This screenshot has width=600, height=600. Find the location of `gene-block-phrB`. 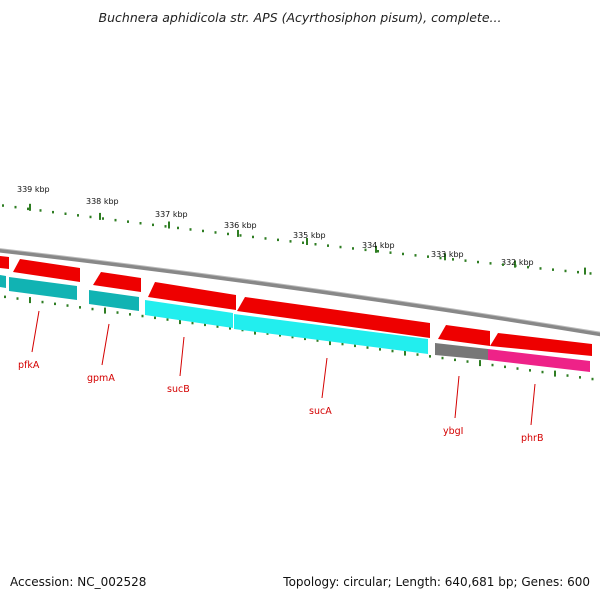

gene-block-phrB is located at coordinates (539, 360).